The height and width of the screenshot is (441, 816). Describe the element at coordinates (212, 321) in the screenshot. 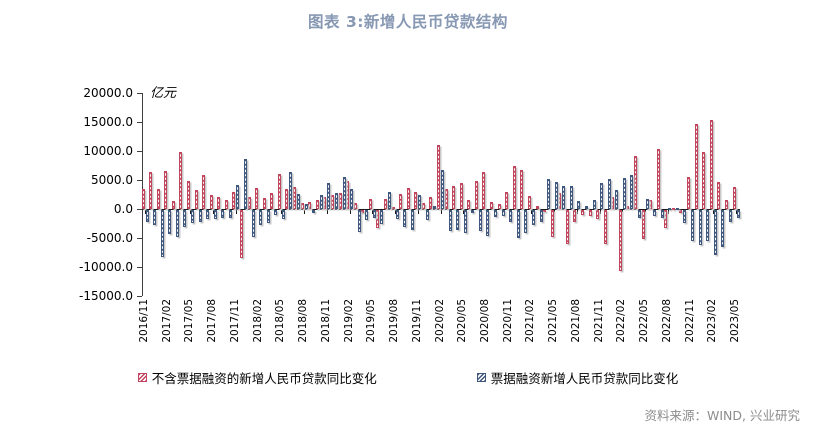

I see `x-axis-tick-label: 2017/08` at that location.